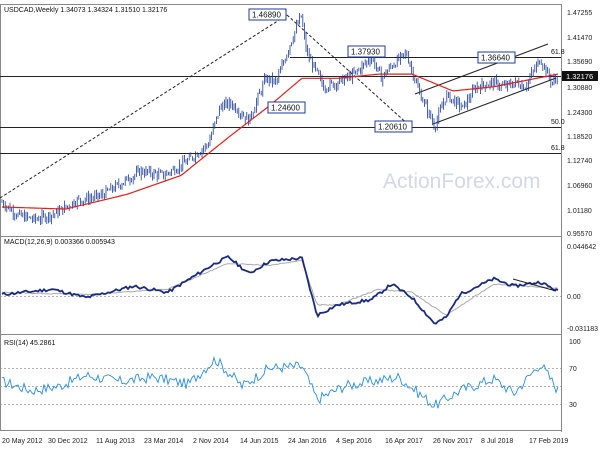  Describe the element at coordinates (558, 52) in the screenshot. I see `fib-label-61-8-upper: 61.8` at that location.